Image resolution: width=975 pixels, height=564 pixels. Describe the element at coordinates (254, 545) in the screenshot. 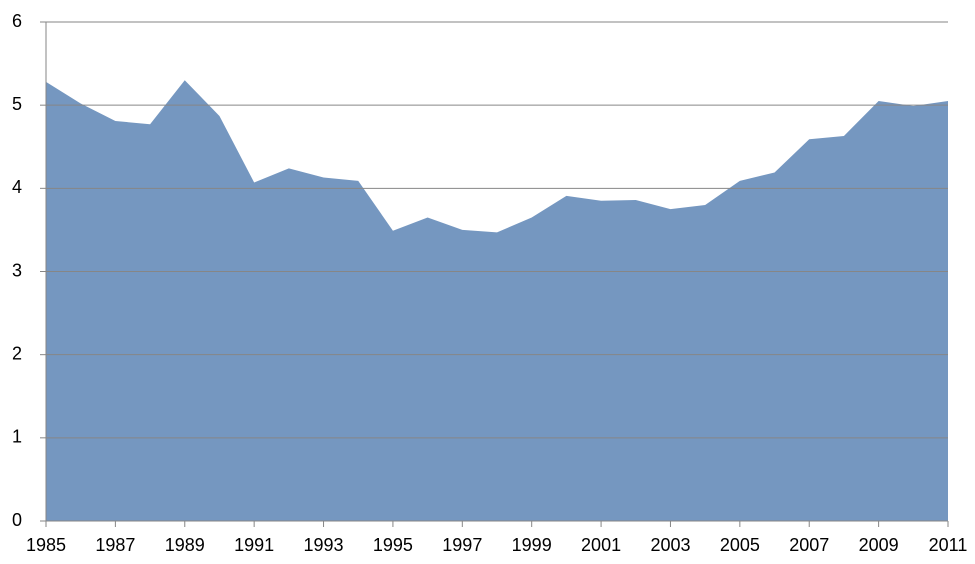

I see `x-tick-label: 1991` at that location.